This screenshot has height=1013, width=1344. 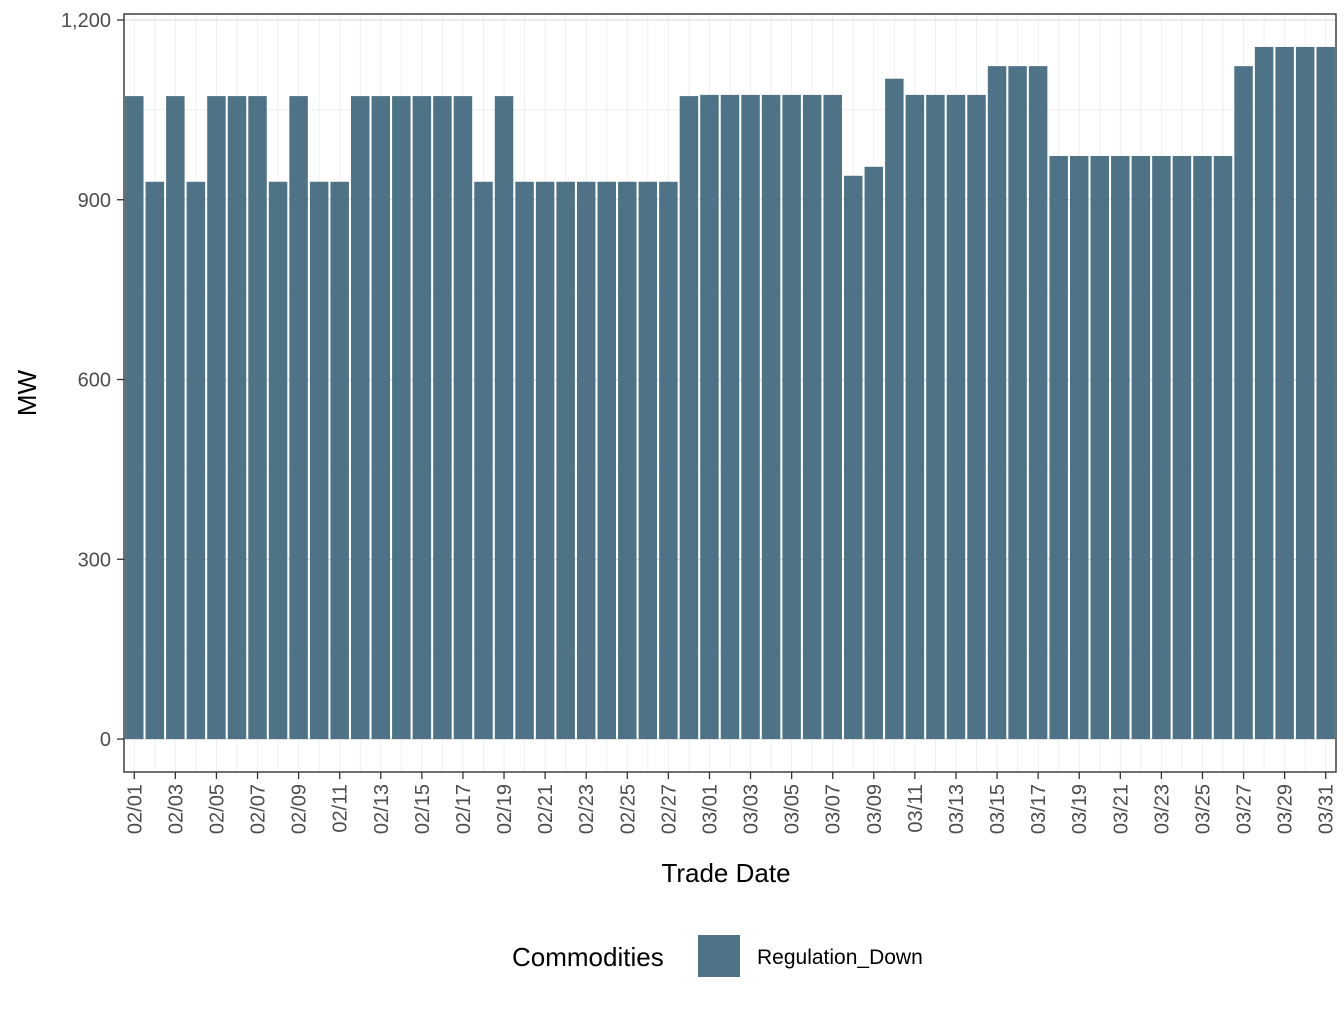 What do you see at coordinates (546, 809) in the screenshot?
I see `x-tick-label: 02/21` at bounding box center [546, 809].